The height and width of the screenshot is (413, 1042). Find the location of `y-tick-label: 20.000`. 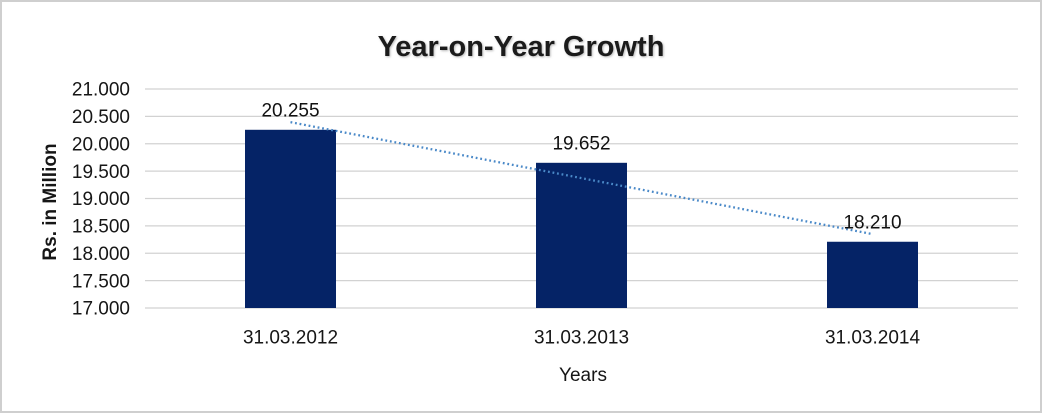

y-tick-label: 20.000 is located at coordinates (101, 144).